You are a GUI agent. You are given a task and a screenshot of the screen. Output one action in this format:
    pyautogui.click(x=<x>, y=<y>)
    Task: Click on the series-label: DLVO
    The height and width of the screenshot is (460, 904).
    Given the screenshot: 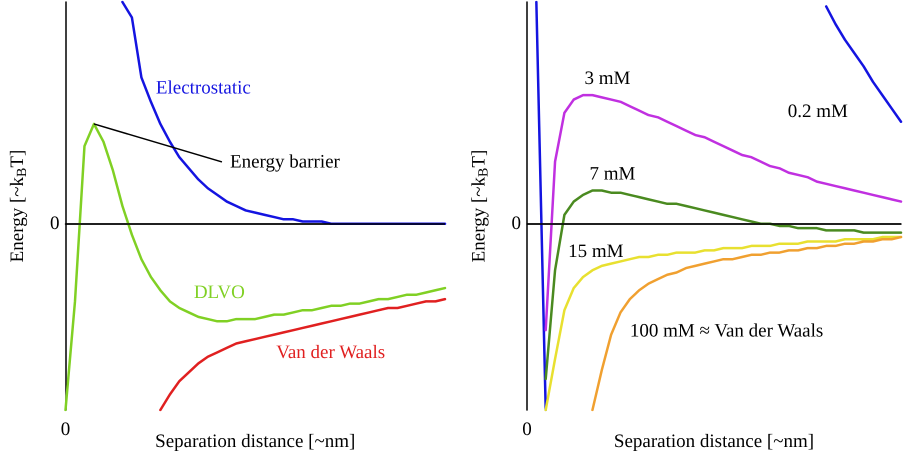 What is the action you would take?
    pyautogui.click(x=219, y=292)
    